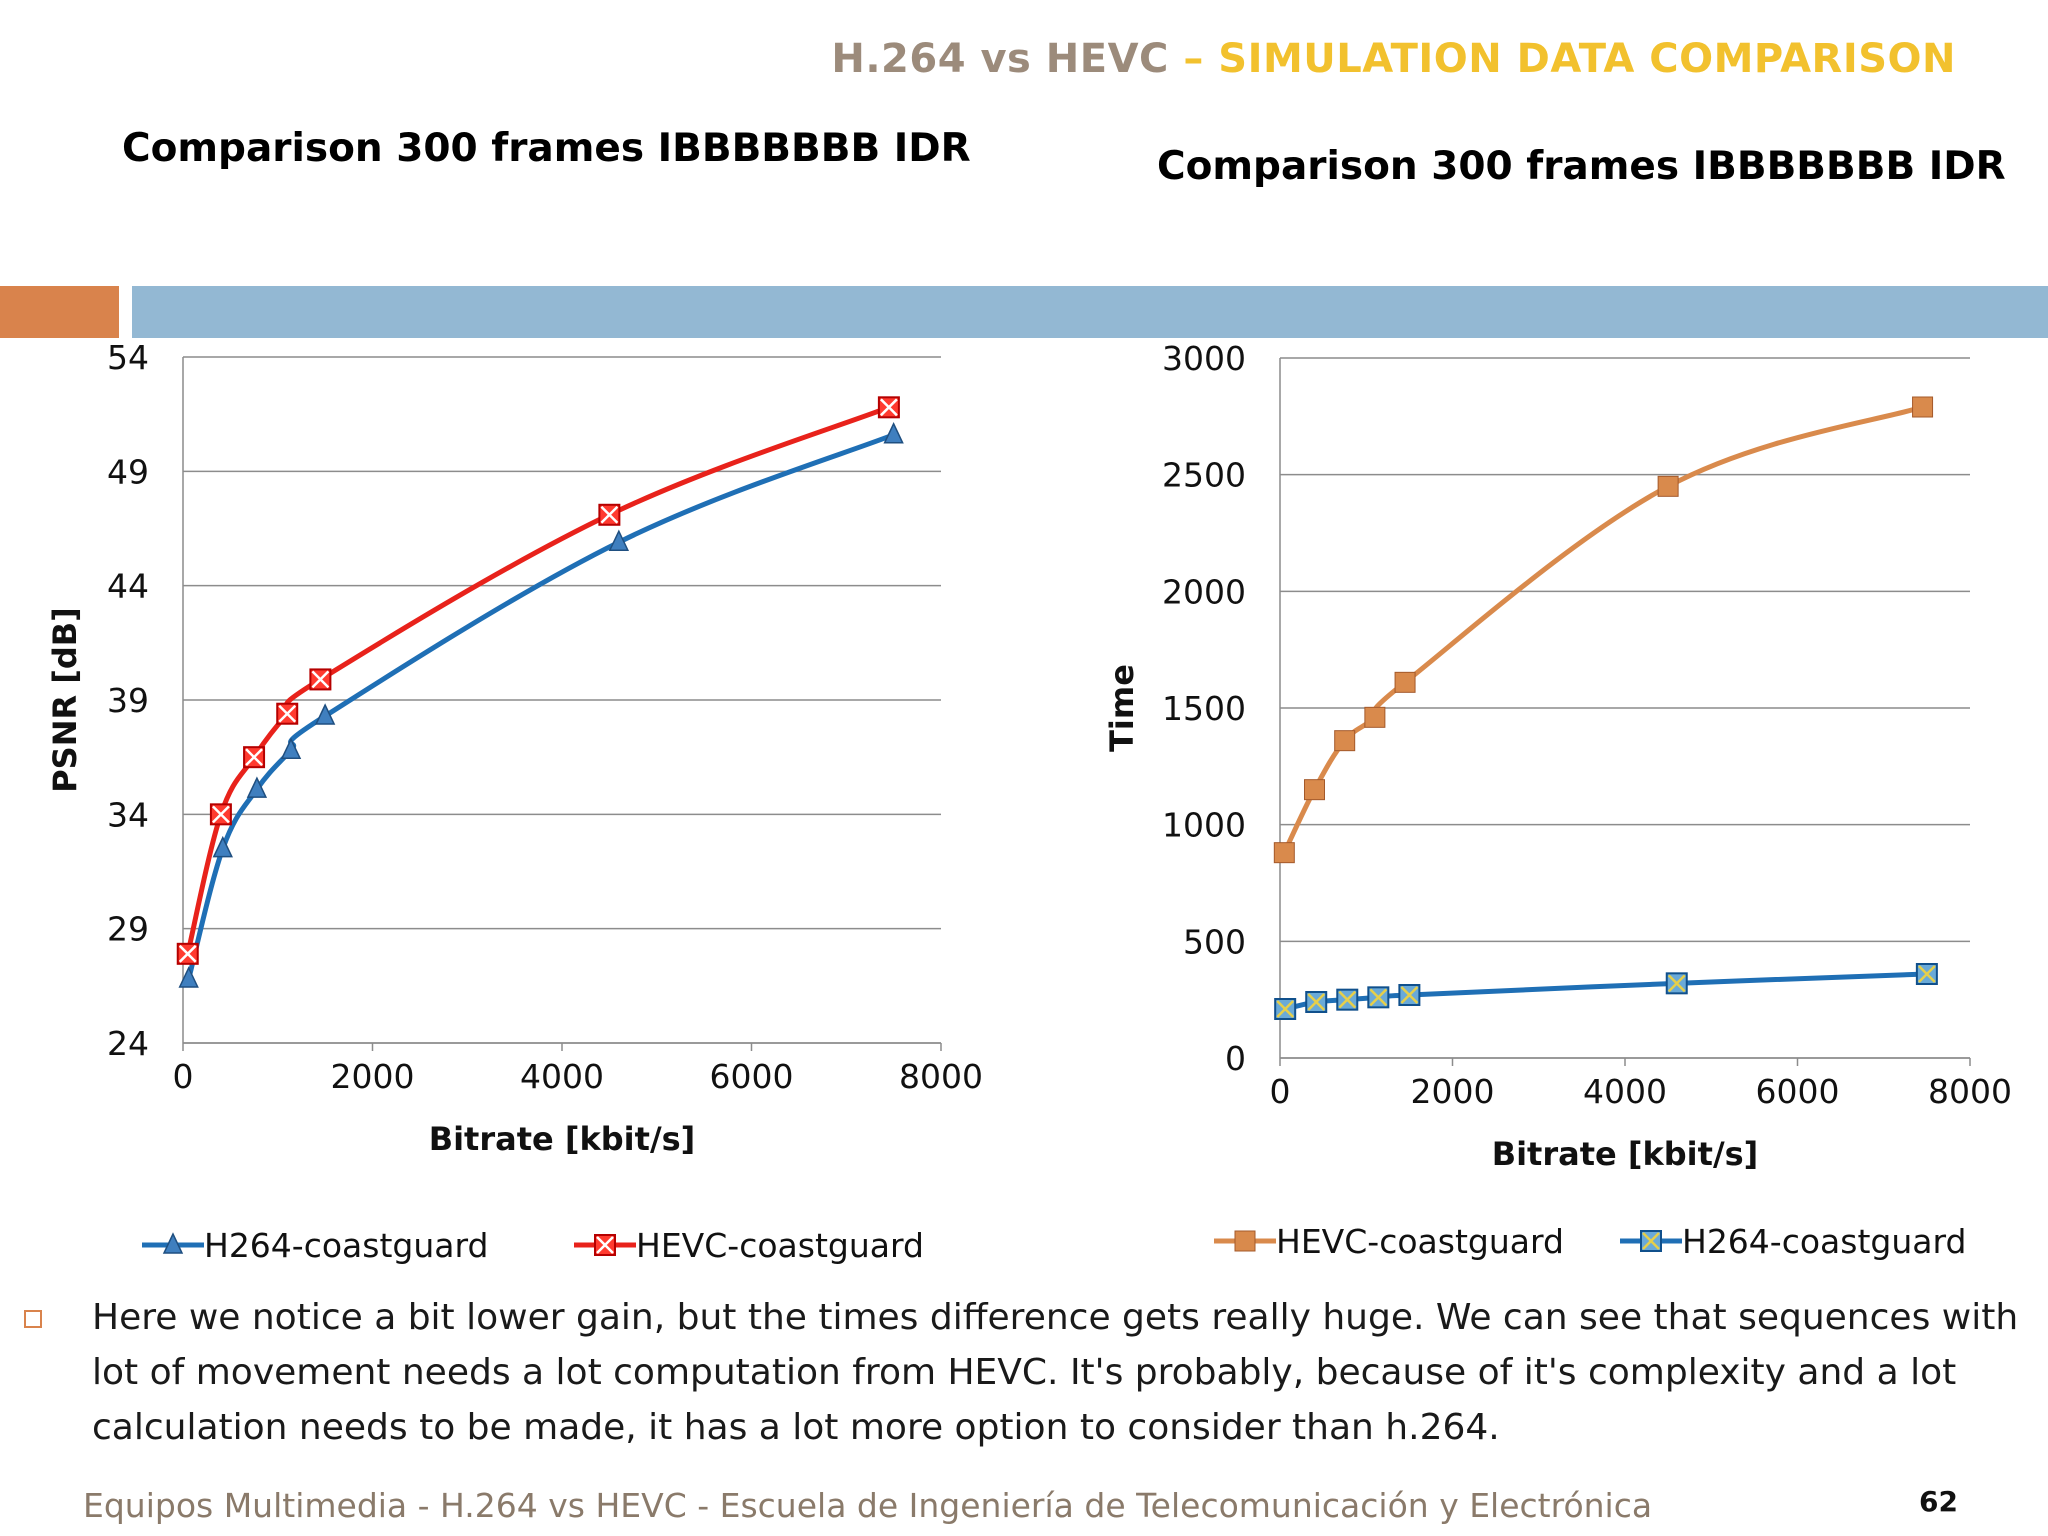 Image resolution: width=2048 pixels, height=1536 pixels. Describe the element at coordinates (1204, 708) in the screenshot. I see `y-tick-label: 1500` at that location.